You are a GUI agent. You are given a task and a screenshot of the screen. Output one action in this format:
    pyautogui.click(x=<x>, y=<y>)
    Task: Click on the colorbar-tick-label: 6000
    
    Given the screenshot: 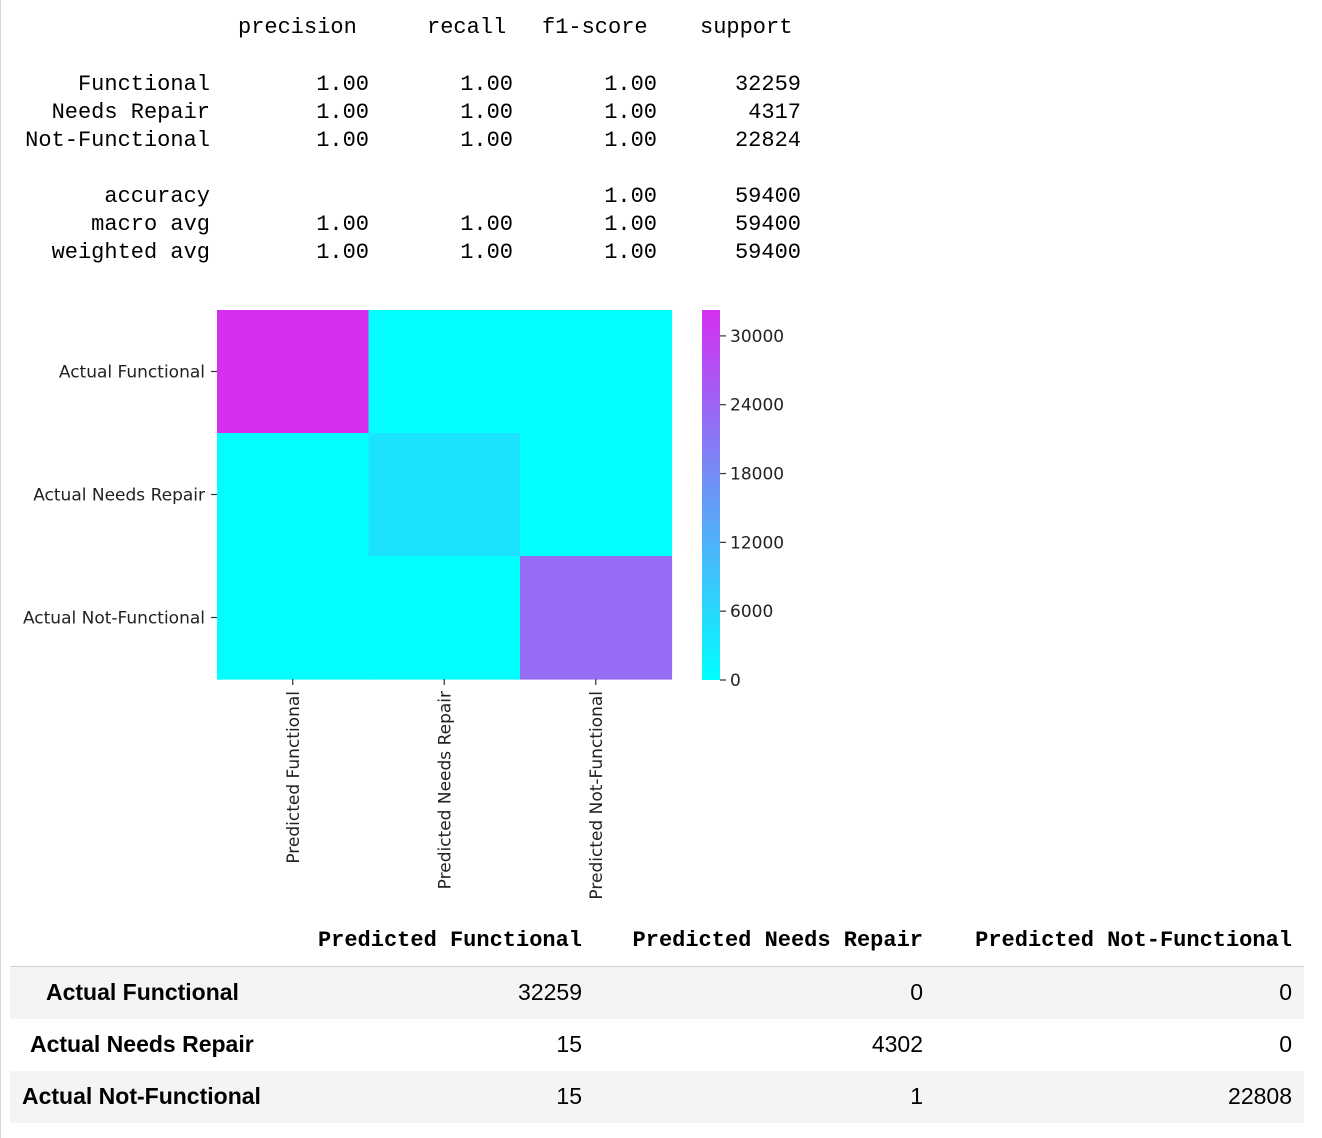 What is the action you would take?
    pyautogui.click(x=751, y=612)
    